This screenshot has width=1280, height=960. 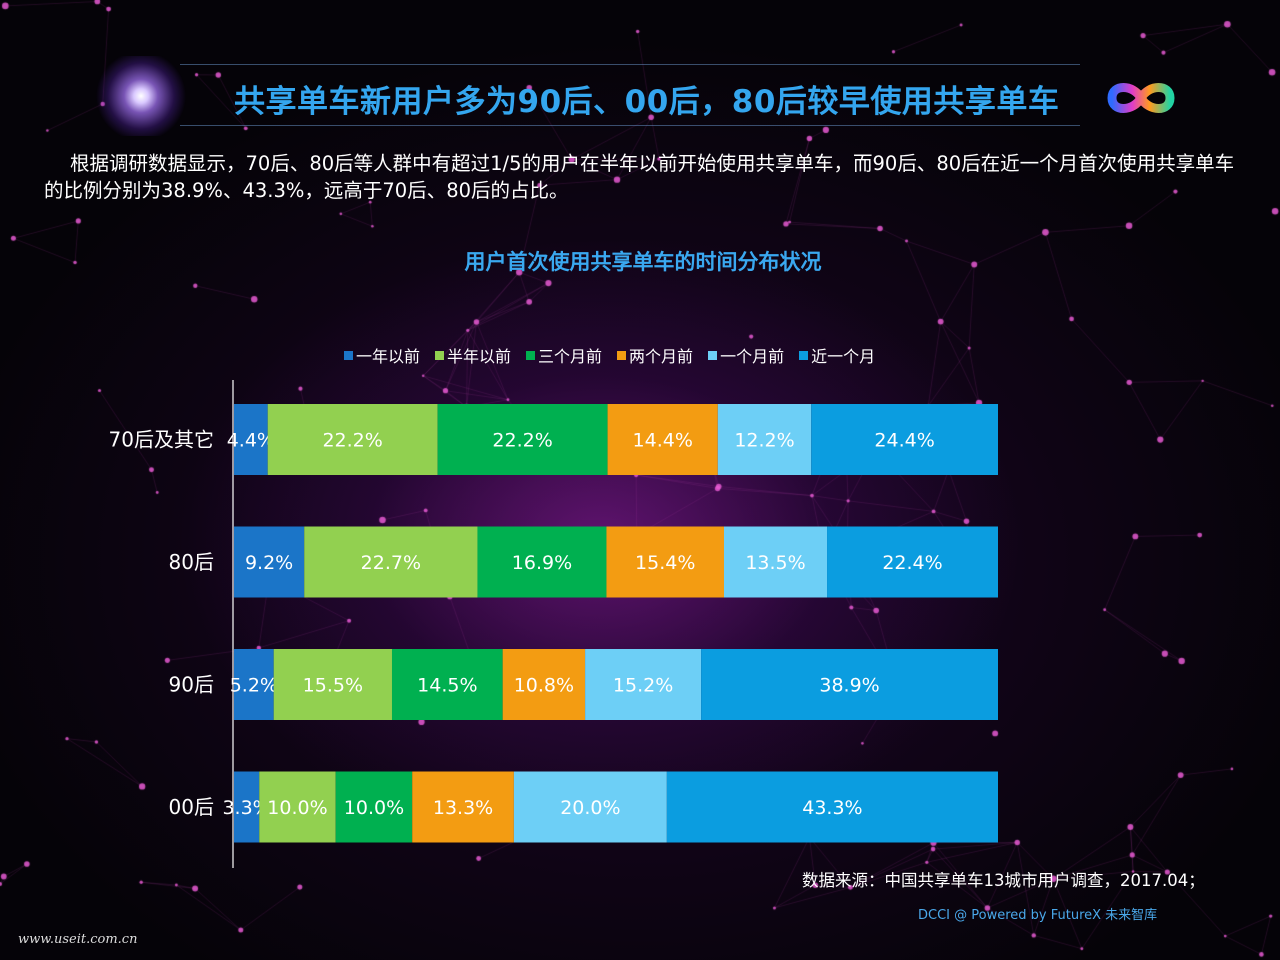 I want to click on data-label: 20.0%, so click(x=590, y=808).